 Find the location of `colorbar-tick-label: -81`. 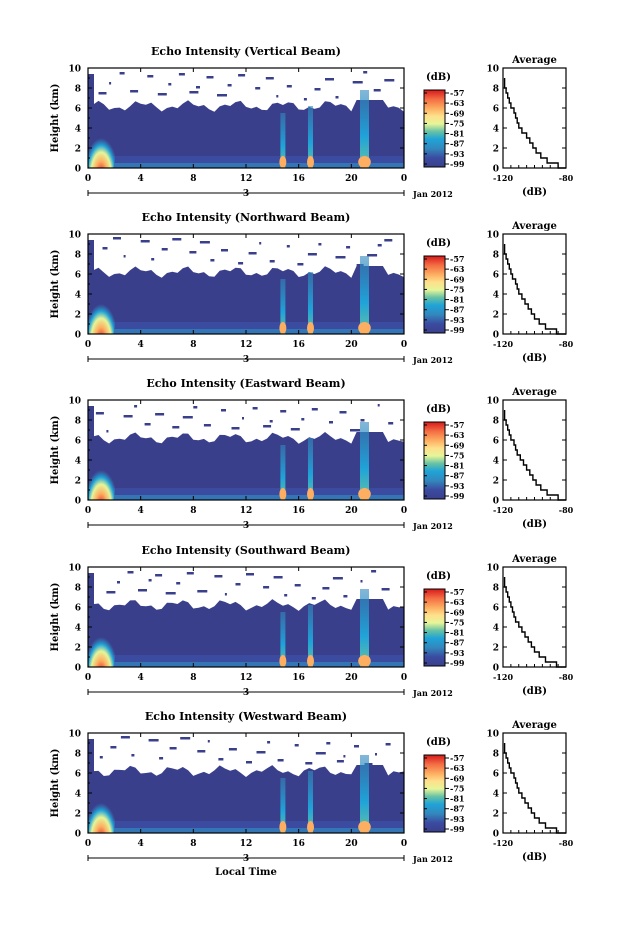

colorbar-tick-label: -81 is located at coordinates (457, 466).